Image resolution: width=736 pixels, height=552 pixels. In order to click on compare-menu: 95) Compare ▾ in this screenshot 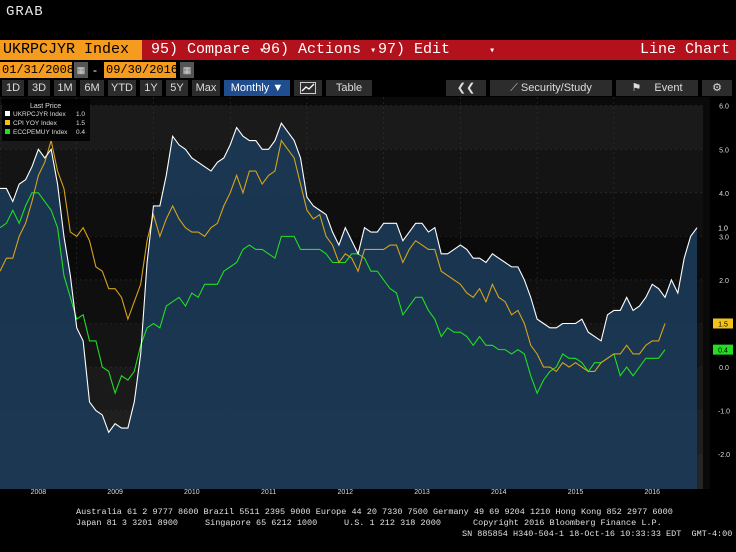, I will do `click(208, 49)`.